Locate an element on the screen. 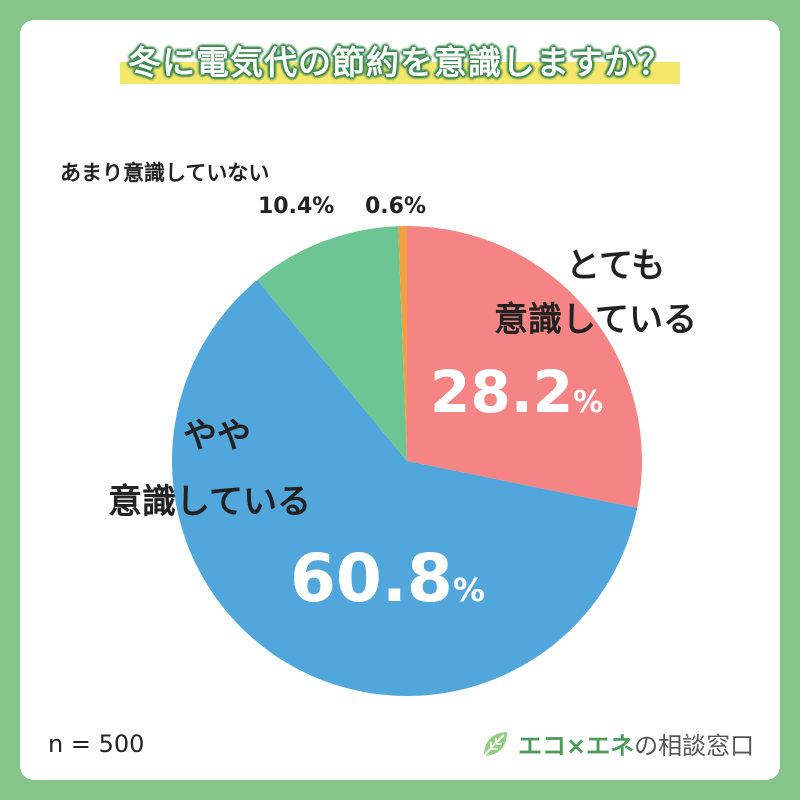 The width and height of the screenshot is (800, 800). label-not-much: あまり意識していない is located at coordinates (165, 173).